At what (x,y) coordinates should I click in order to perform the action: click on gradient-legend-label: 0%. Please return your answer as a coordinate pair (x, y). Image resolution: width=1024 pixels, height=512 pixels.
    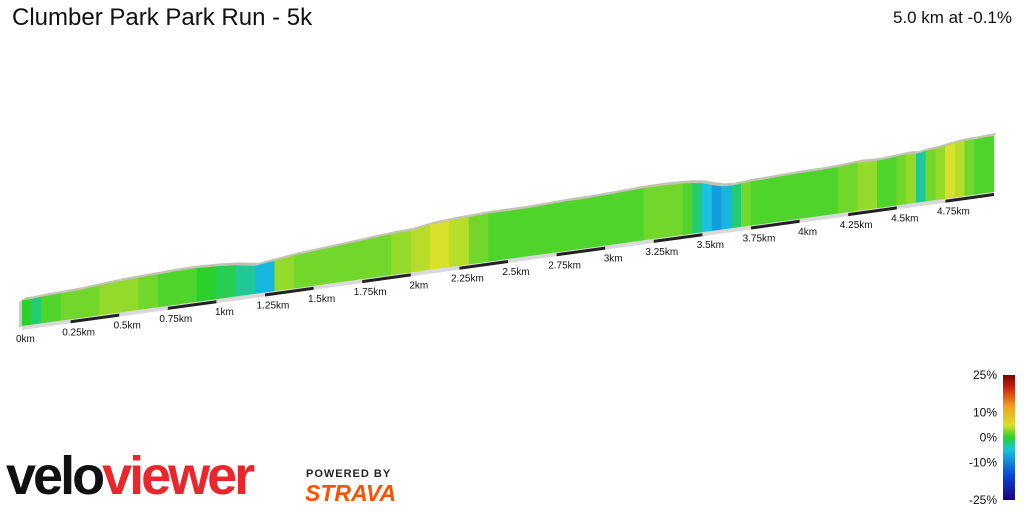
    Looking at the image, I should click on (989, 438).